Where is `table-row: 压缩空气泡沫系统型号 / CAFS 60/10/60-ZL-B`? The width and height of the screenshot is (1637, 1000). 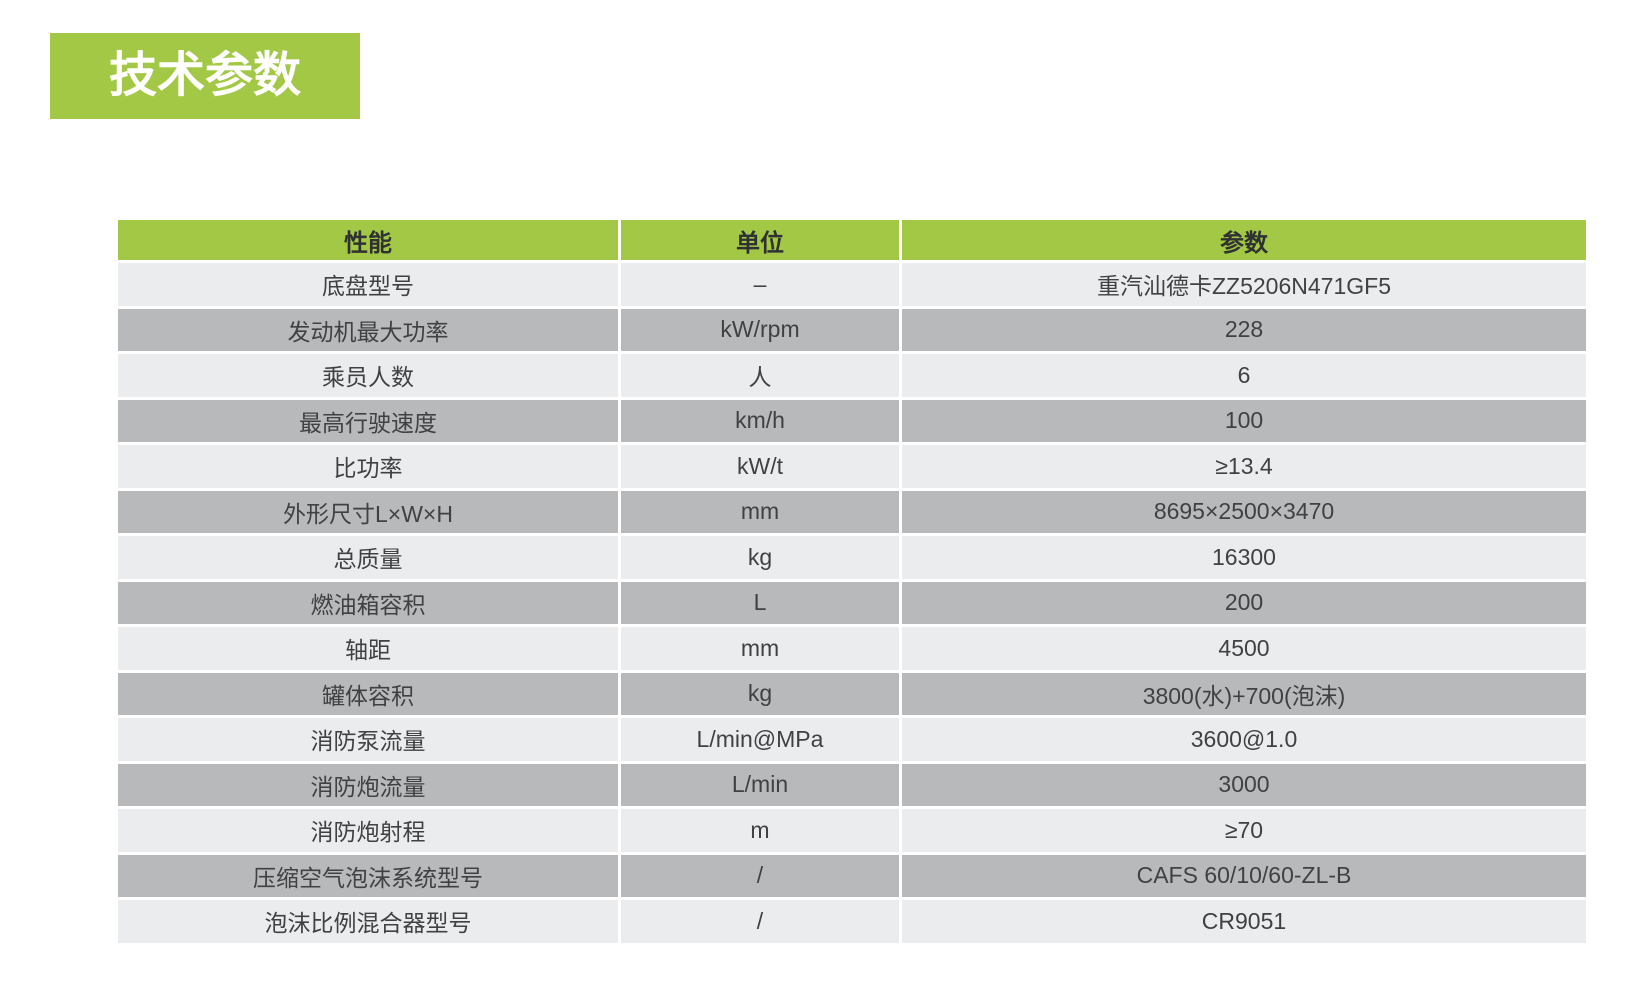
table-row: 压缩空气泡沫系统型号 / CAFS 60/10/60-ZL-B is located at coordinates (852, 875).